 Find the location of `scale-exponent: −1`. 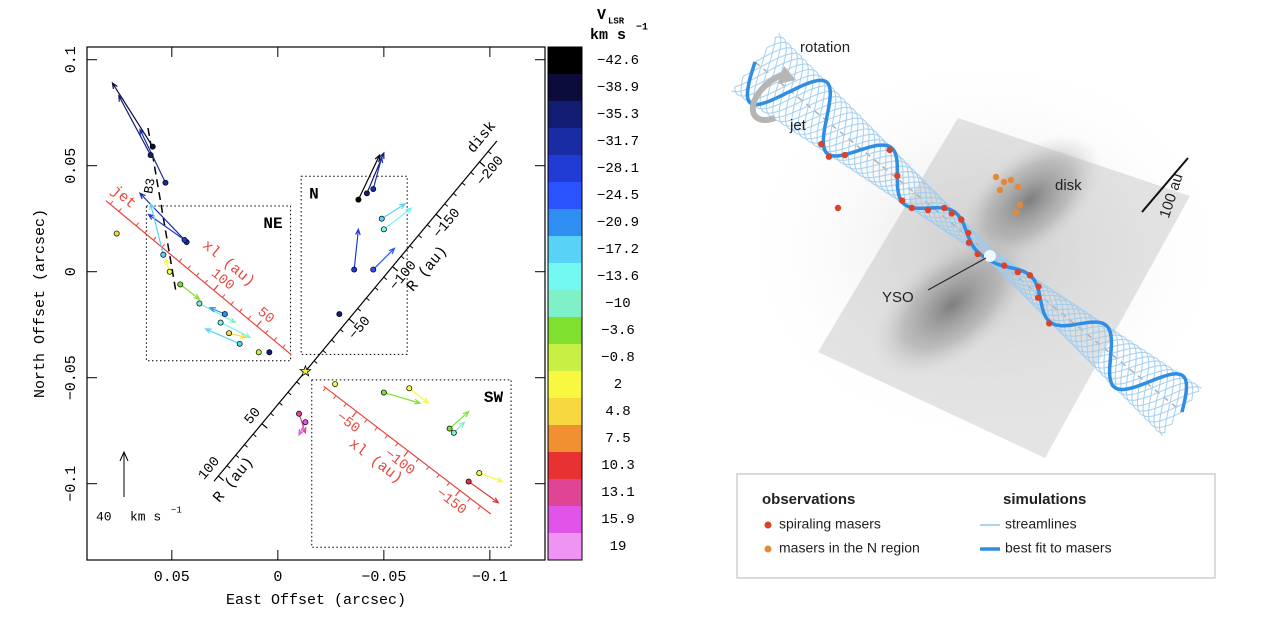

scale-exponent: −1 is located at coordinates (176, 510).